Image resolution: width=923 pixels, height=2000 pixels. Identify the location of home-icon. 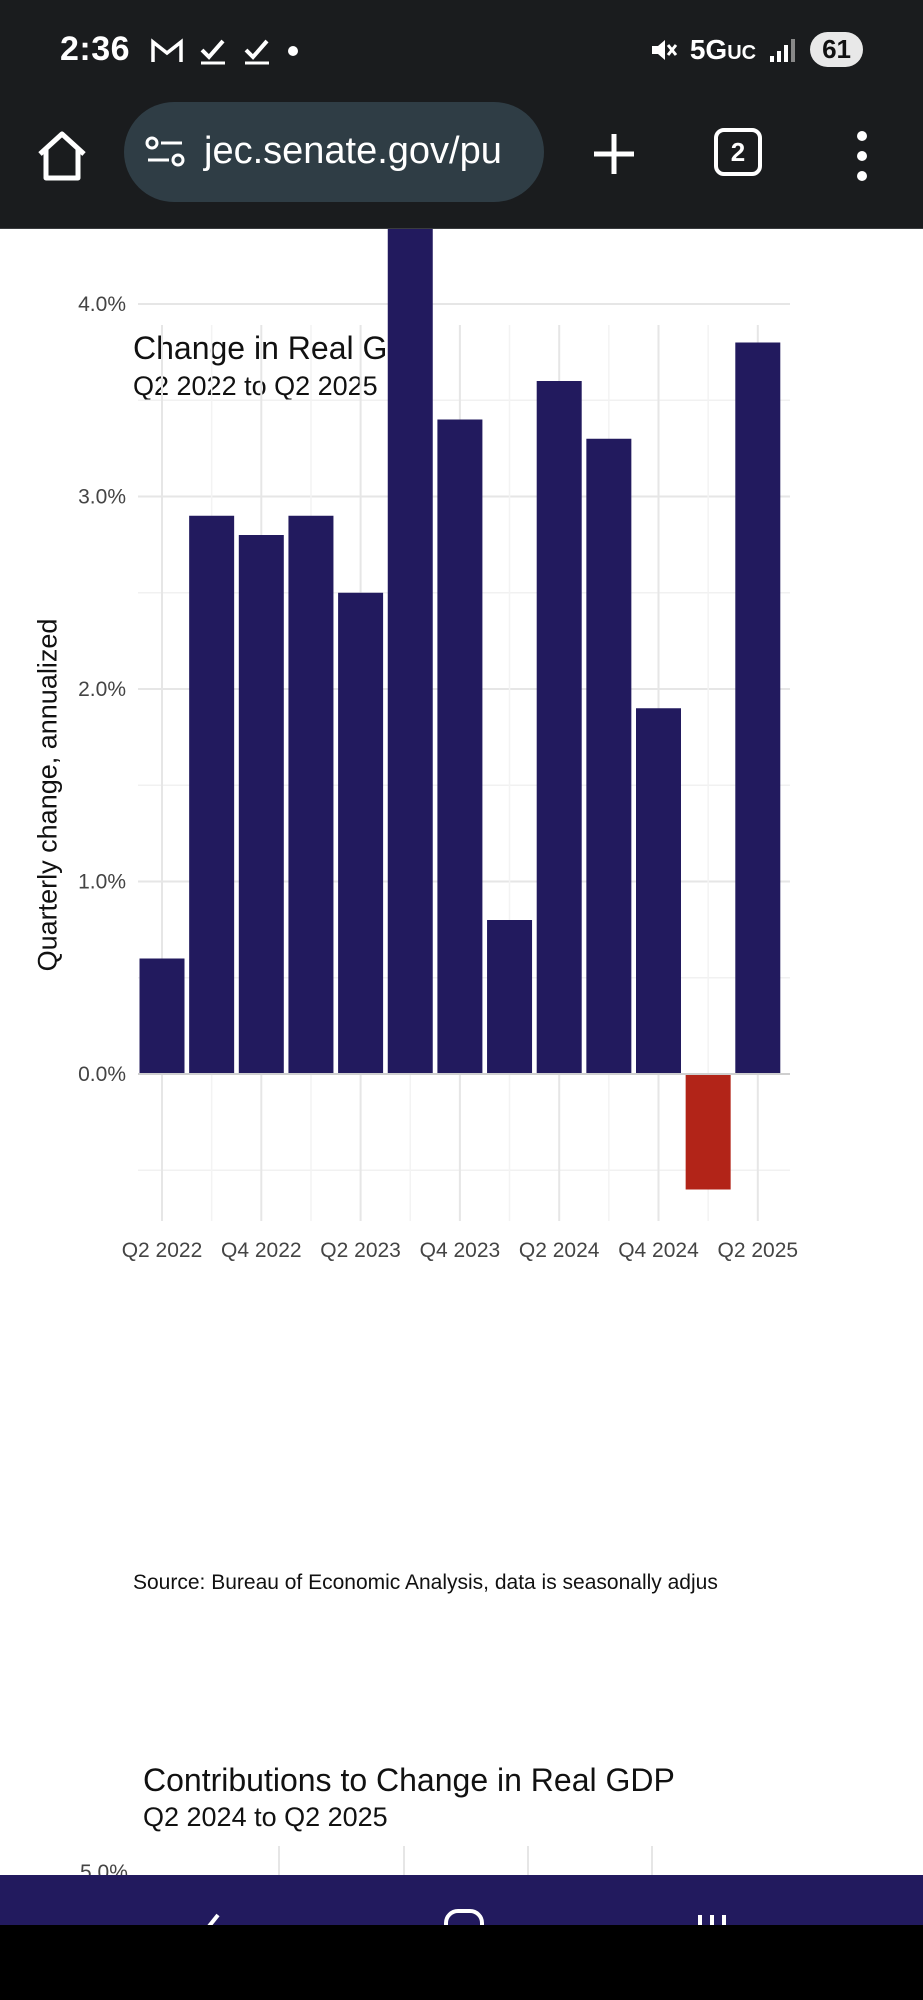
(62, 156).